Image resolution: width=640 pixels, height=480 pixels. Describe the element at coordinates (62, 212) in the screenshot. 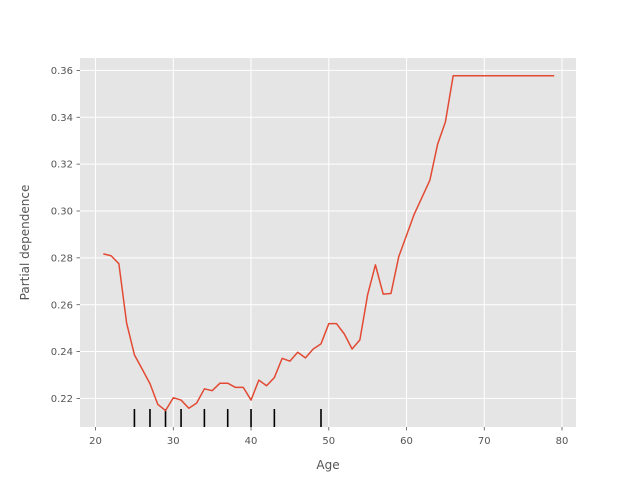

I see `y-tick-label: 0.30` at that location.